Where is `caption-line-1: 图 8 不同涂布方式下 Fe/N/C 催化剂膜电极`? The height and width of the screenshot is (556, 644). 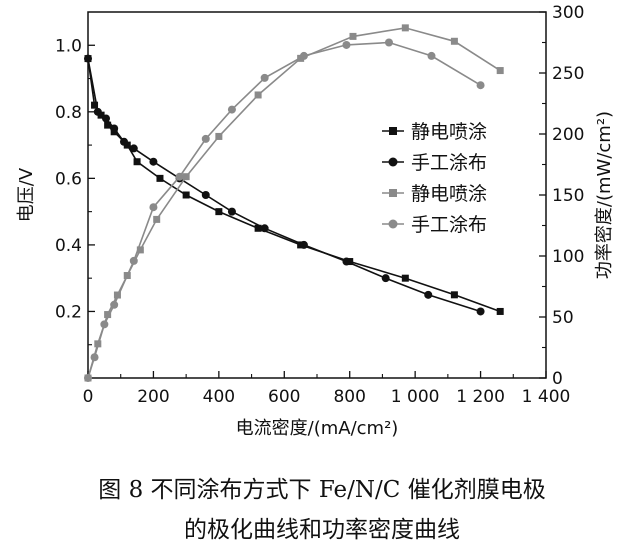 caption-line-1: 图 8 不同涂布方式下 Fe/N/C 催化剂膜电极 is located at coordinates (322, 490).